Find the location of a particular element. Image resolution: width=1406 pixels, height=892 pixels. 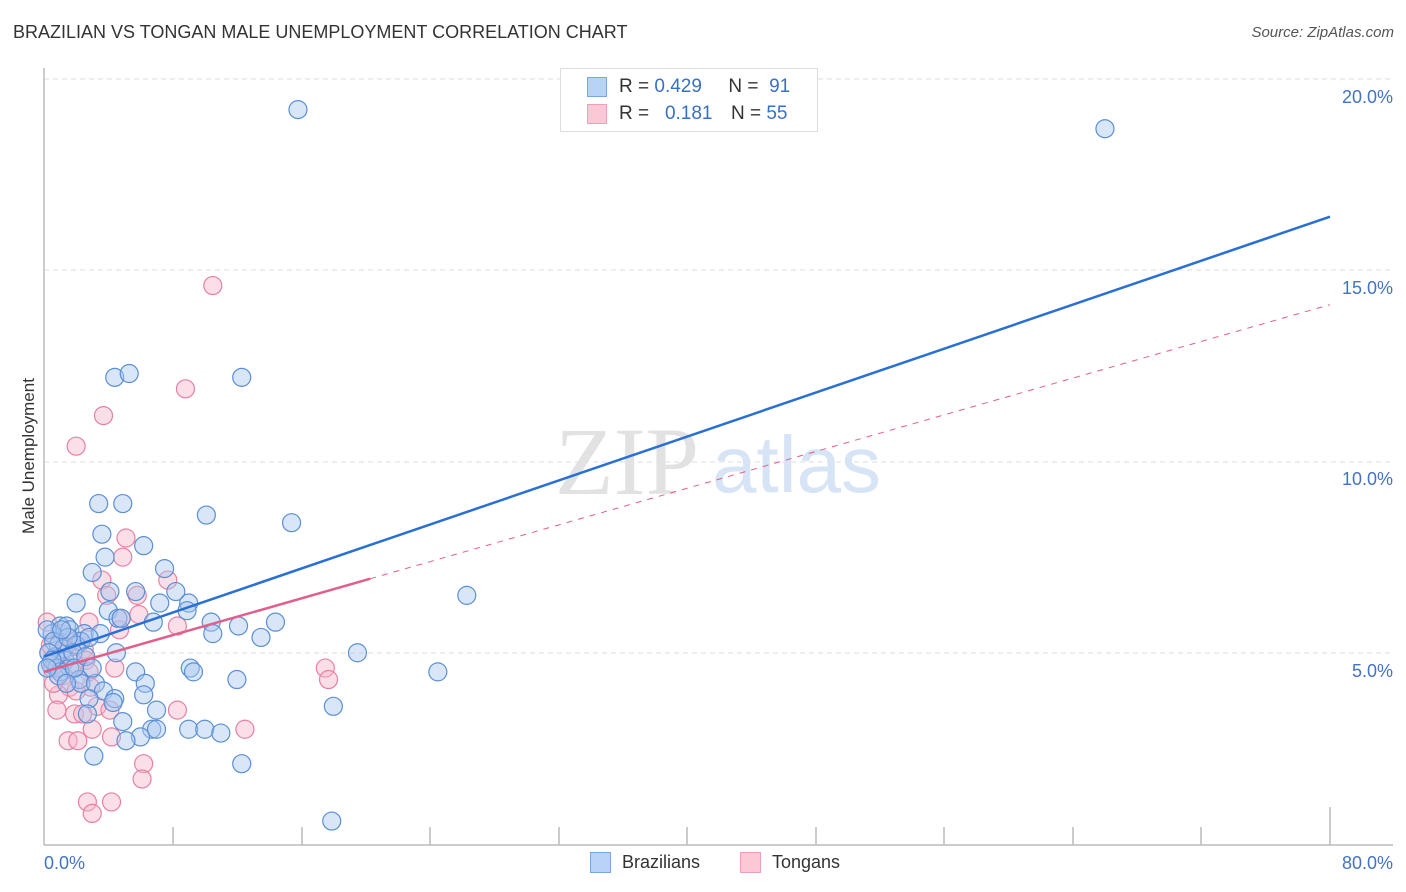

legend-item-brazilians: Brazilians is located at coordinates (645, 862).